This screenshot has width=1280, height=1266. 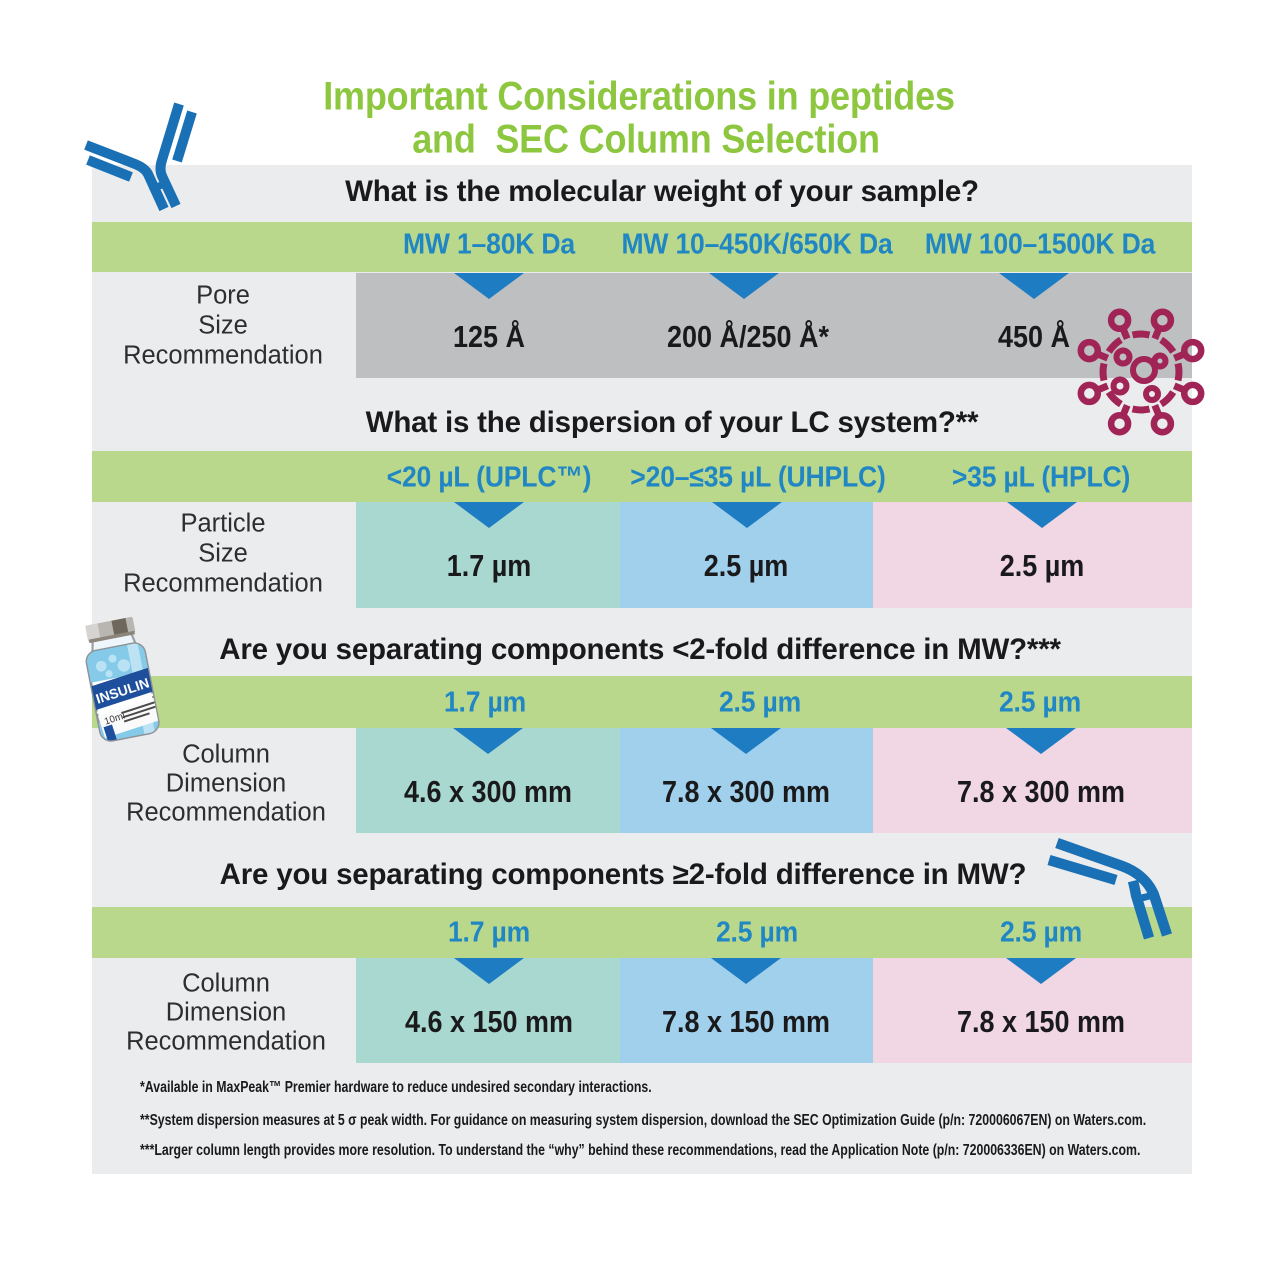 What do you see at coordinates (1034, 336) in the screenshot?
I see `section1-value-3: 450 Å` at bounding box center [1034, 336].